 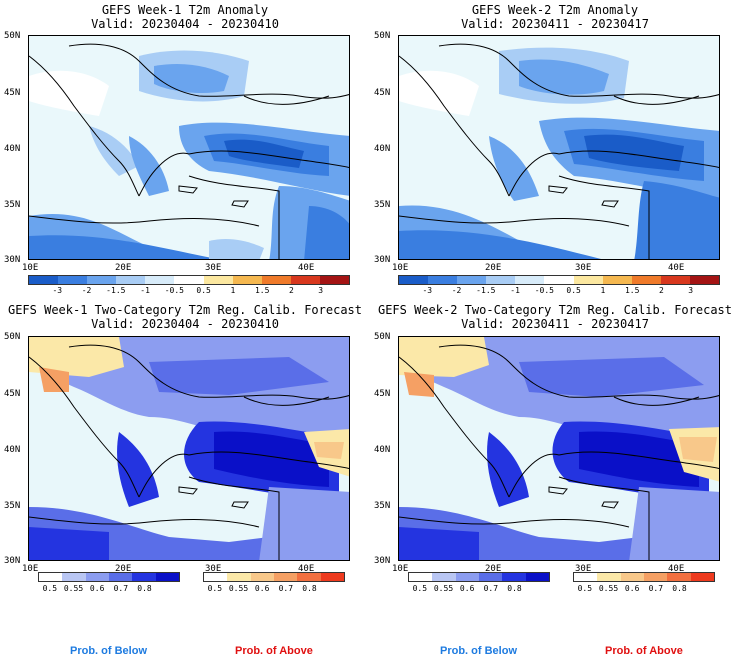 I want to click on above-colorbar-tick-label: 0.6, so click(x=262, y=588).